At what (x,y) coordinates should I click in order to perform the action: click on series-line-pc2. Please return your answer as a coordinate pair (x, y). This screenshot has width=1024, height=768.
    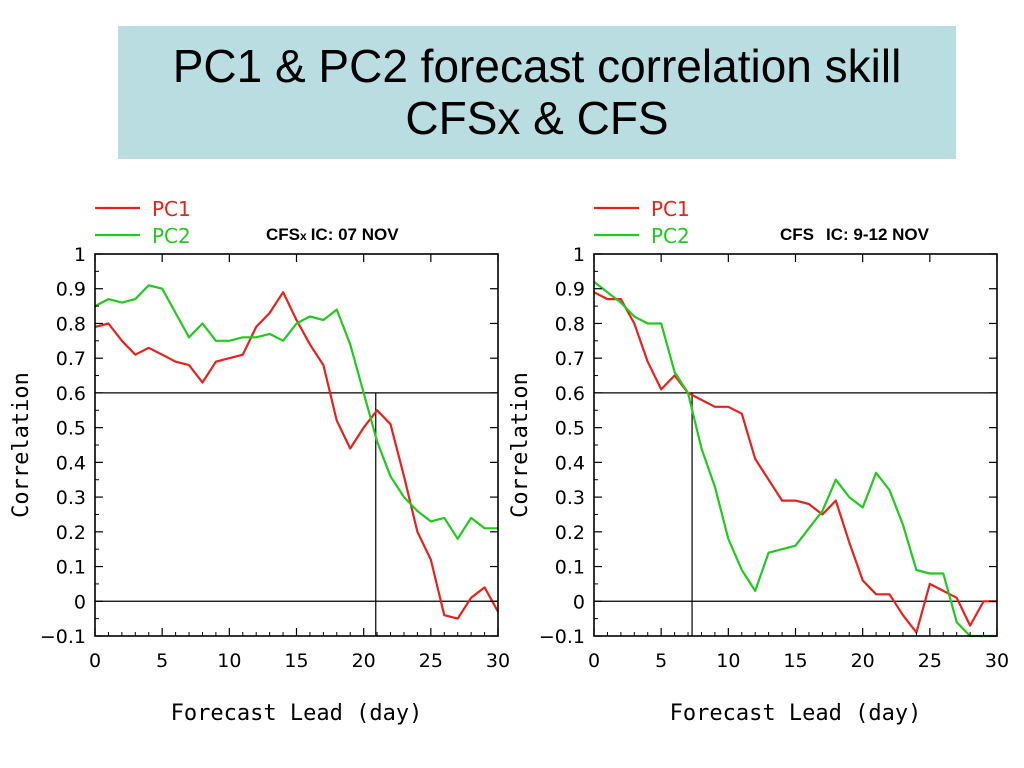
    Looking at the image, I should click on (296, 412).